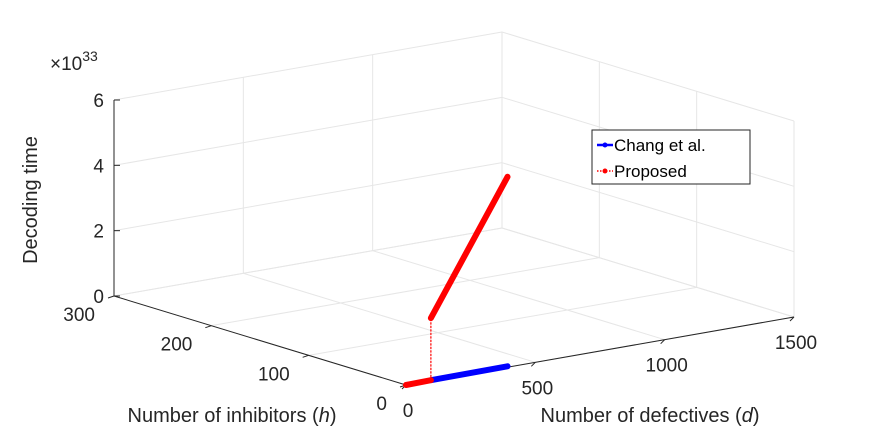  I want to click on x-tick-label: 1000, so click(667, 366).